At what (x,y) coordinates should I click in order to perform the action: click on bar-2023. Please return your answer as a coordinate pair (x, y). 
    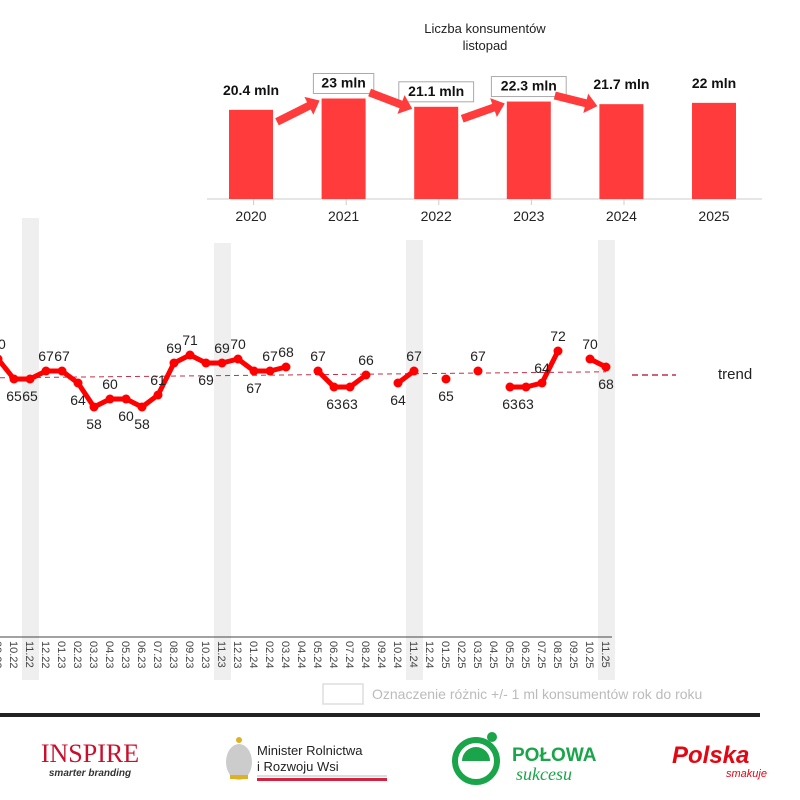
    Looking at the image, I should click on (528, 150).